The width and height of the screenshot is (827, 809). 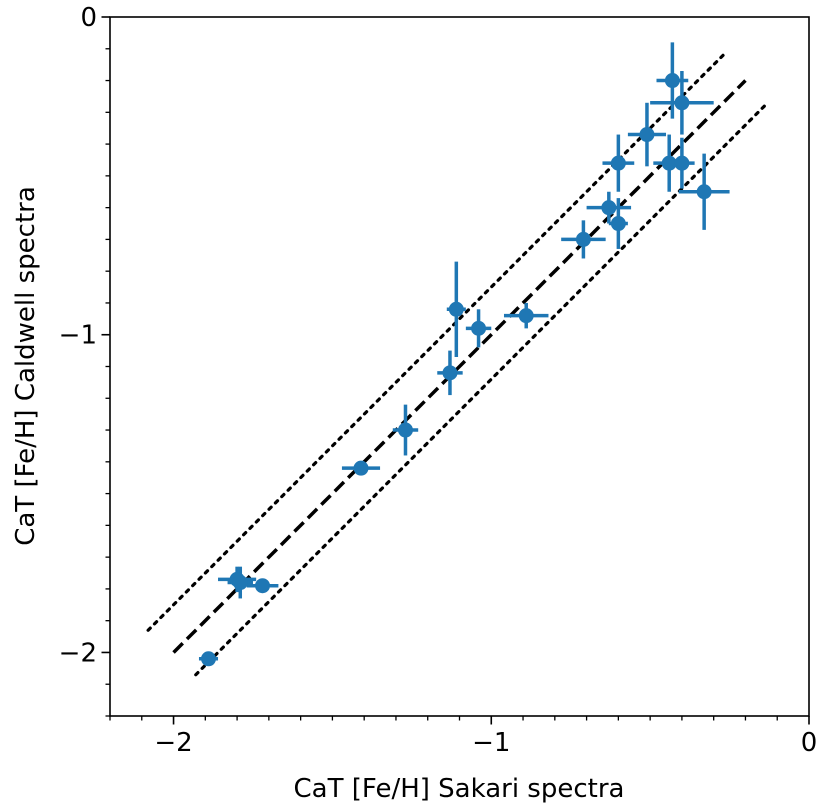 What do you see at coordinates (26, 366) in the screenshot?
I see `y-axis-label: CaT [Fe/H] Caldwell spectra` at bounding box center [26, 366].